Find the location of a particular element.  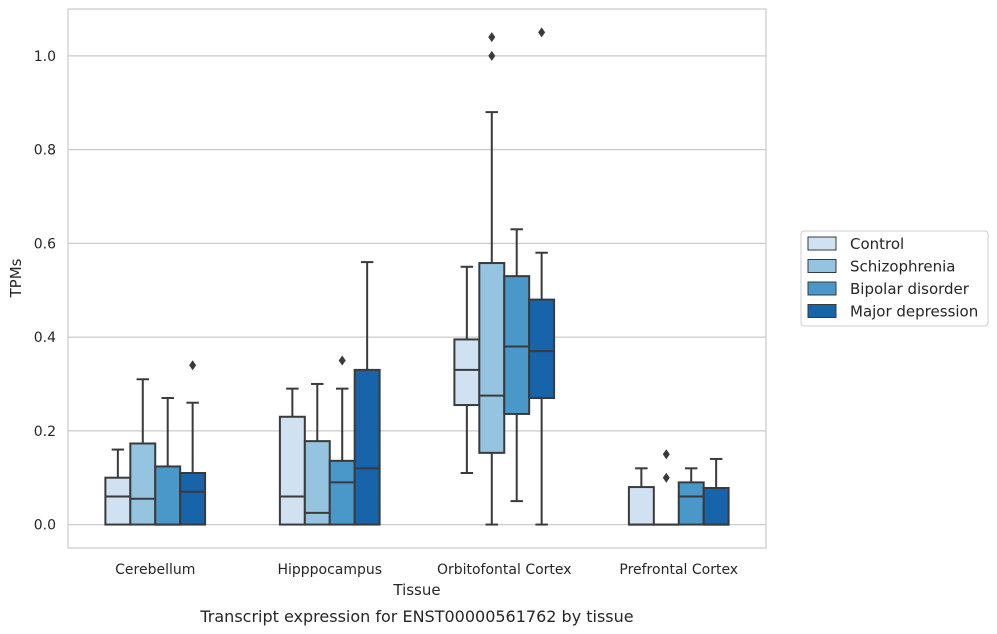

legend-label: Major depression is located at coordinates (914, 312).